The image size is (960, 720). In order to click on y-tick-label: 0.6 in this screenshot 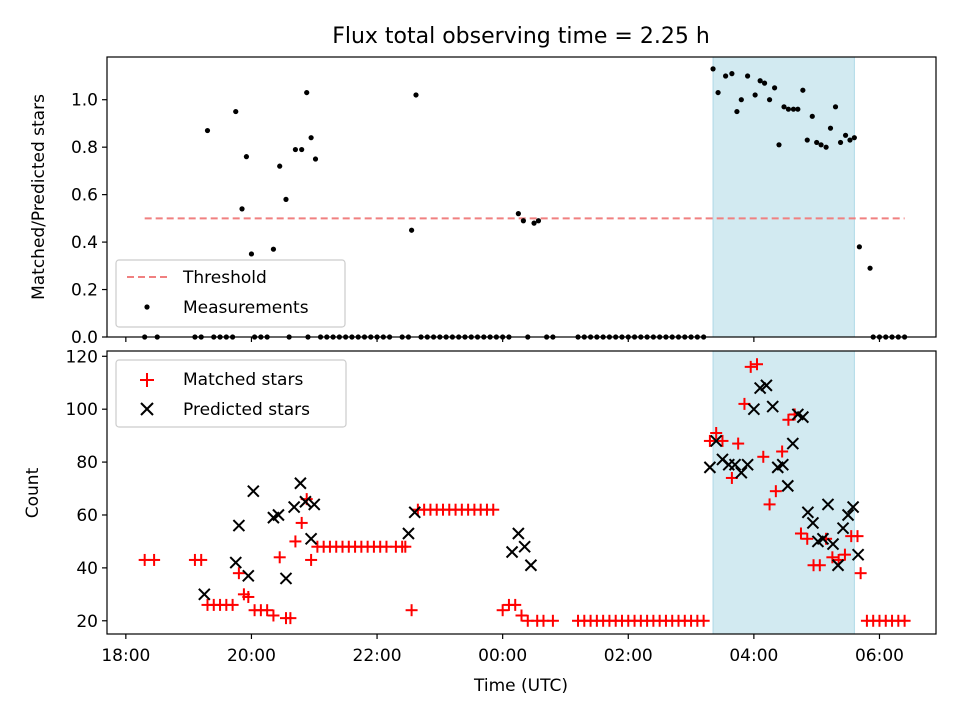, I will do `click(84, 196)`.